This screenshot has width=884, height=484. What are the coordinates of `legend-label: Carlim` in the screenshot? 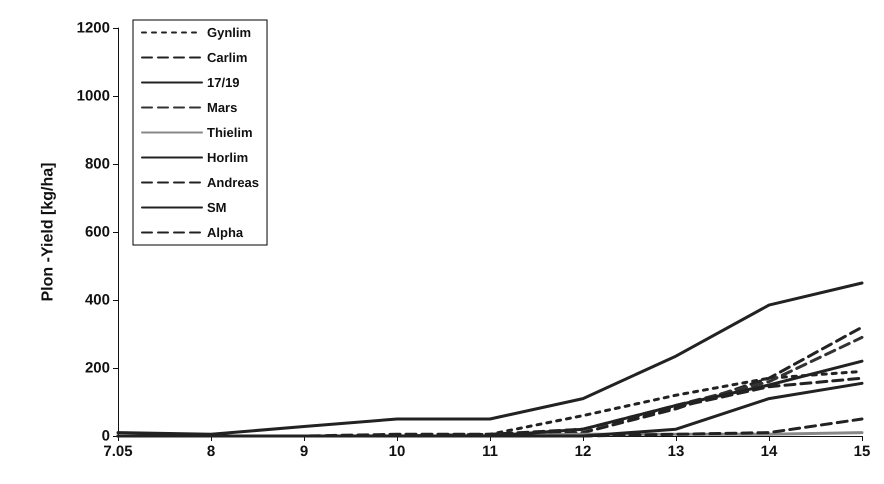 It's located at (227, 57).